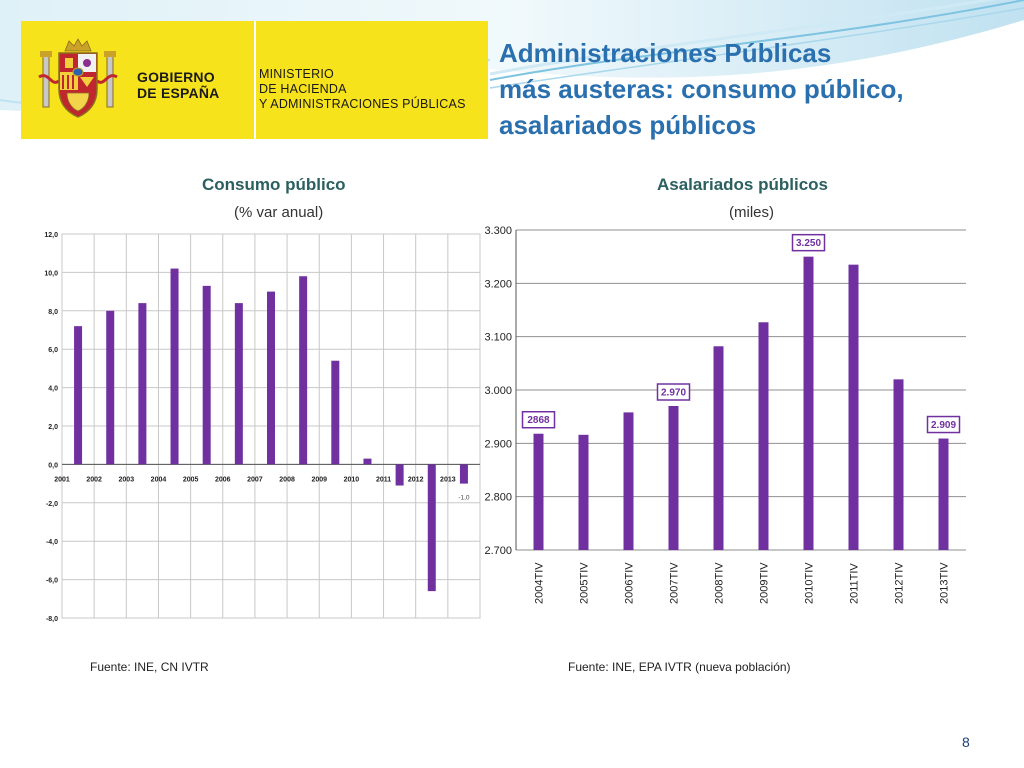 The width and height of the screenshot is (1024, 768). I want to click on y-tick-label: 4,0, so click(53, 389).